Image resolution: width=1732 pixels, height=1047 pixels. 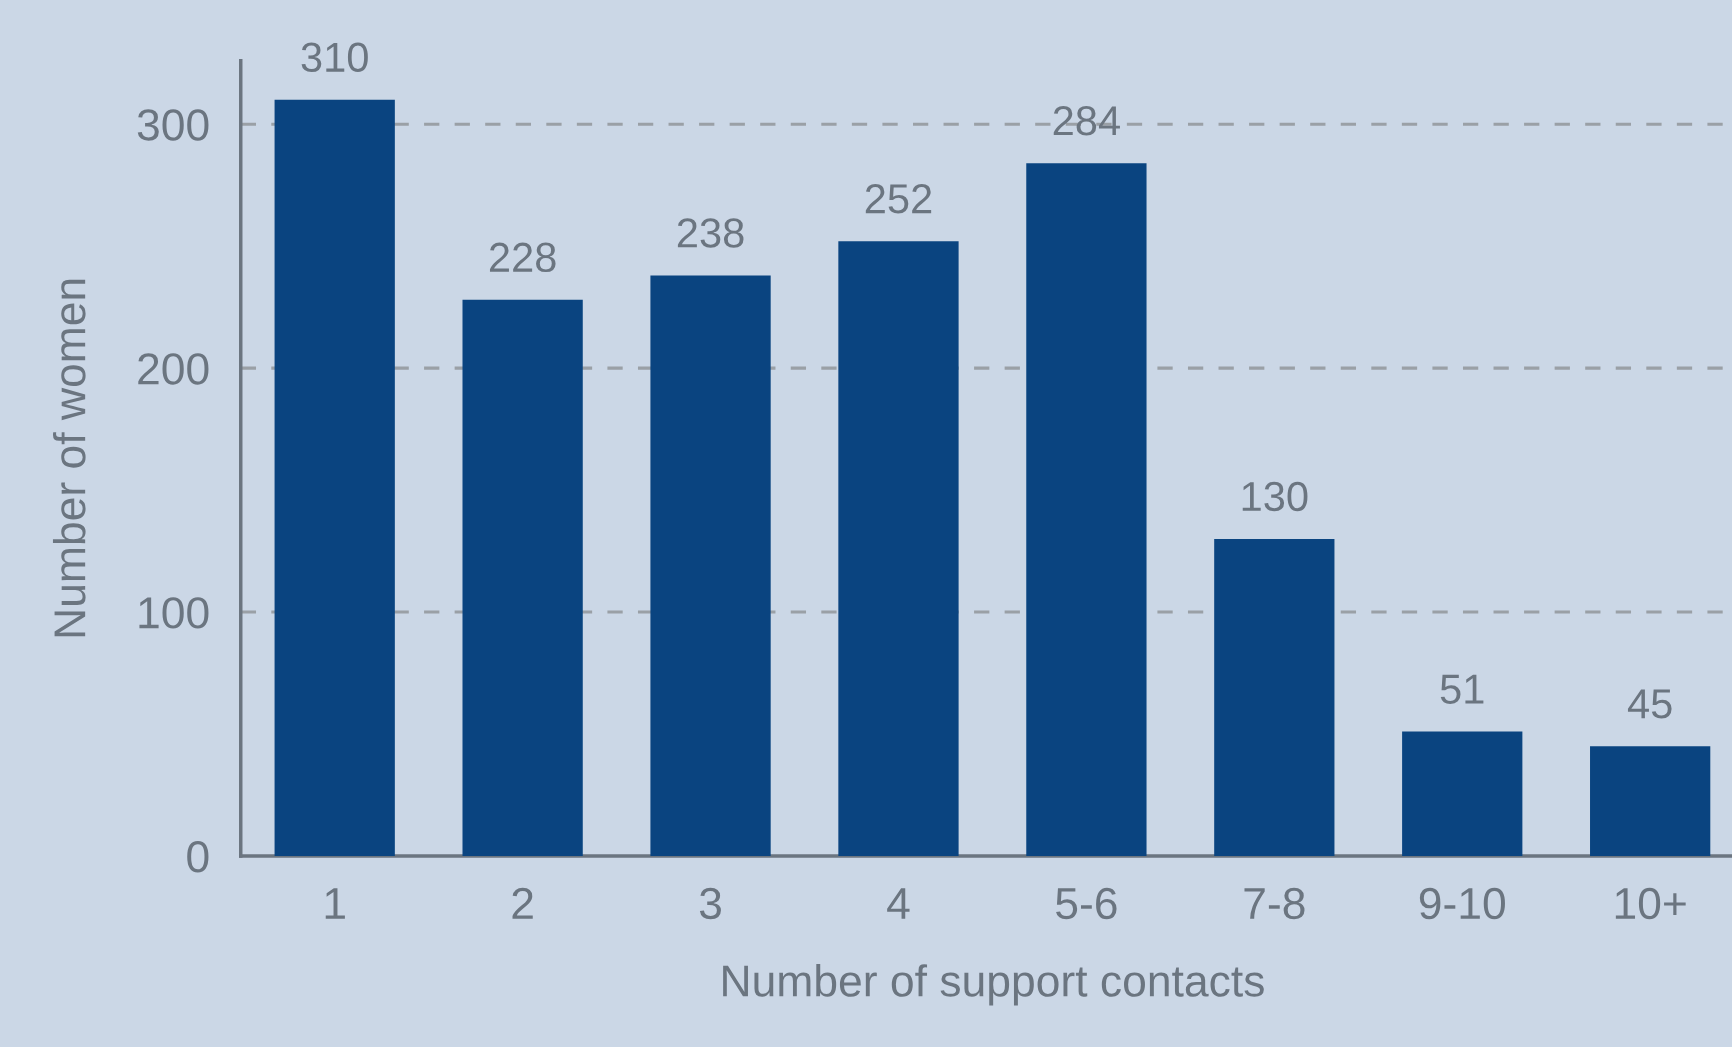 What do you see at coordinates (173, 125) in the screenshot?
I see `y-tick-label: 300` at bounding box center [173, 125].